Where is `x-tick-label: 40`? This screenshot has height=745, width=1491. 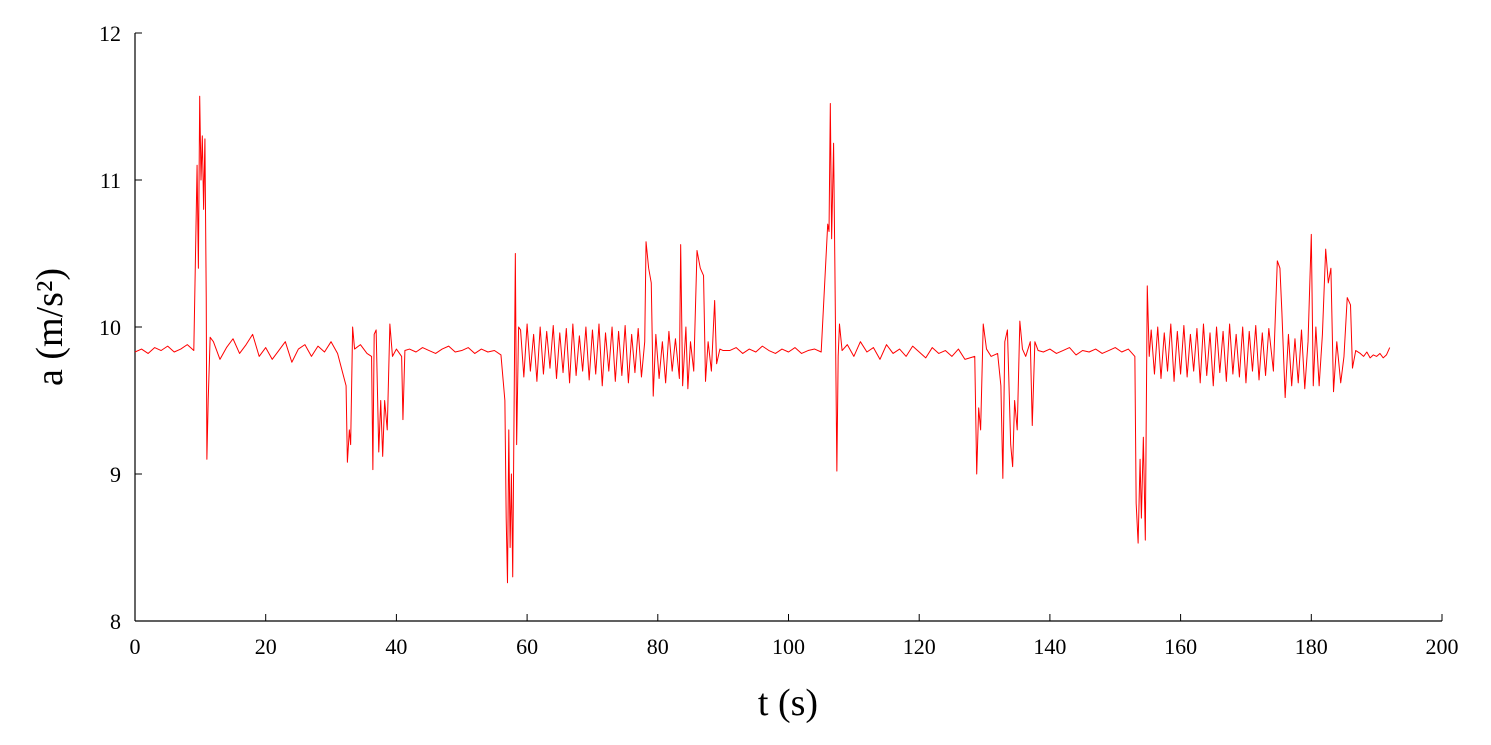 x-tick-label: 40 is located at coordinates (396, 646).